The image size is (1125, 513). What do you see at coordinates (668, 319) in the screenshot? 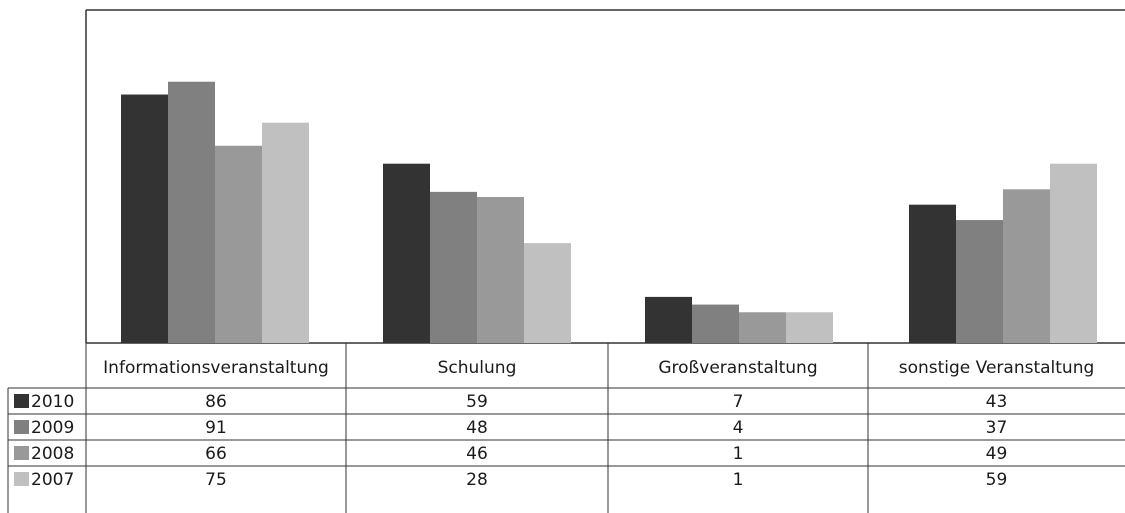
I see `bar-gro-veranstaltung-2010` at bounding box center [668, 319].